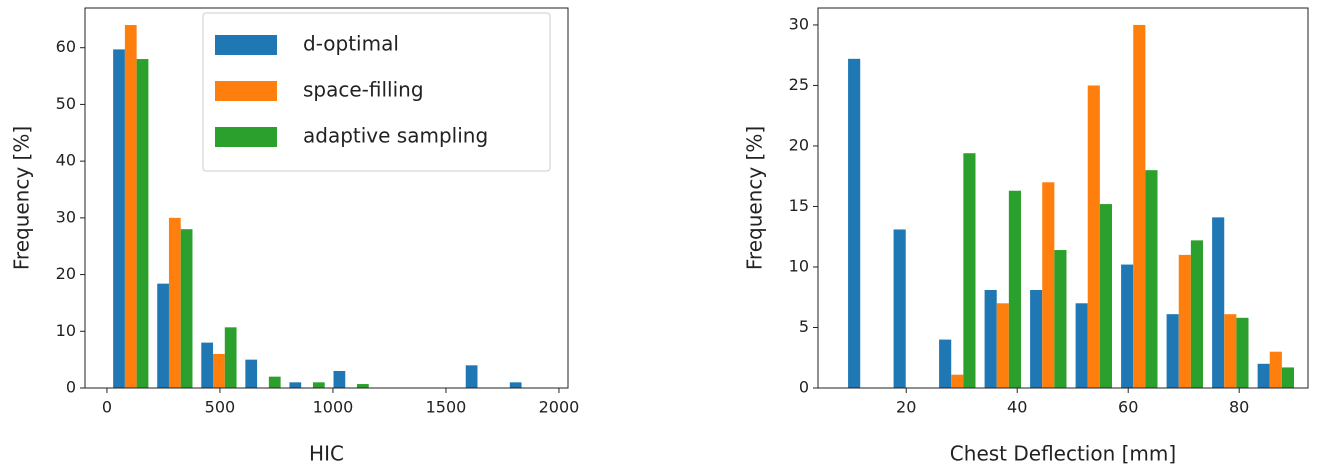 The width and height of the screenshot is (1325, 474). What do you see at coordinates (363, 90) in the screenshot?
I see `legend-label: space-filling` at bounding box center [363, 90].